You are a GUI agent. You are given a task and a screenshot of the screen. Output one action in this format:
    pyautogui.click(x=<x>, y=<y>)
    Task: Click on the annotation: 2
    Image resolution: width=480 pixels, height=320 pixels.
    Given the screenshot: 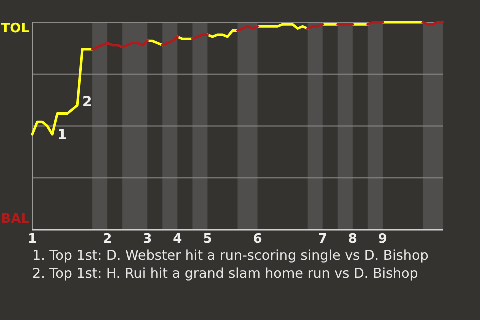 What is the action you would take?
    pyautogui.click(x=87, y=102)
    